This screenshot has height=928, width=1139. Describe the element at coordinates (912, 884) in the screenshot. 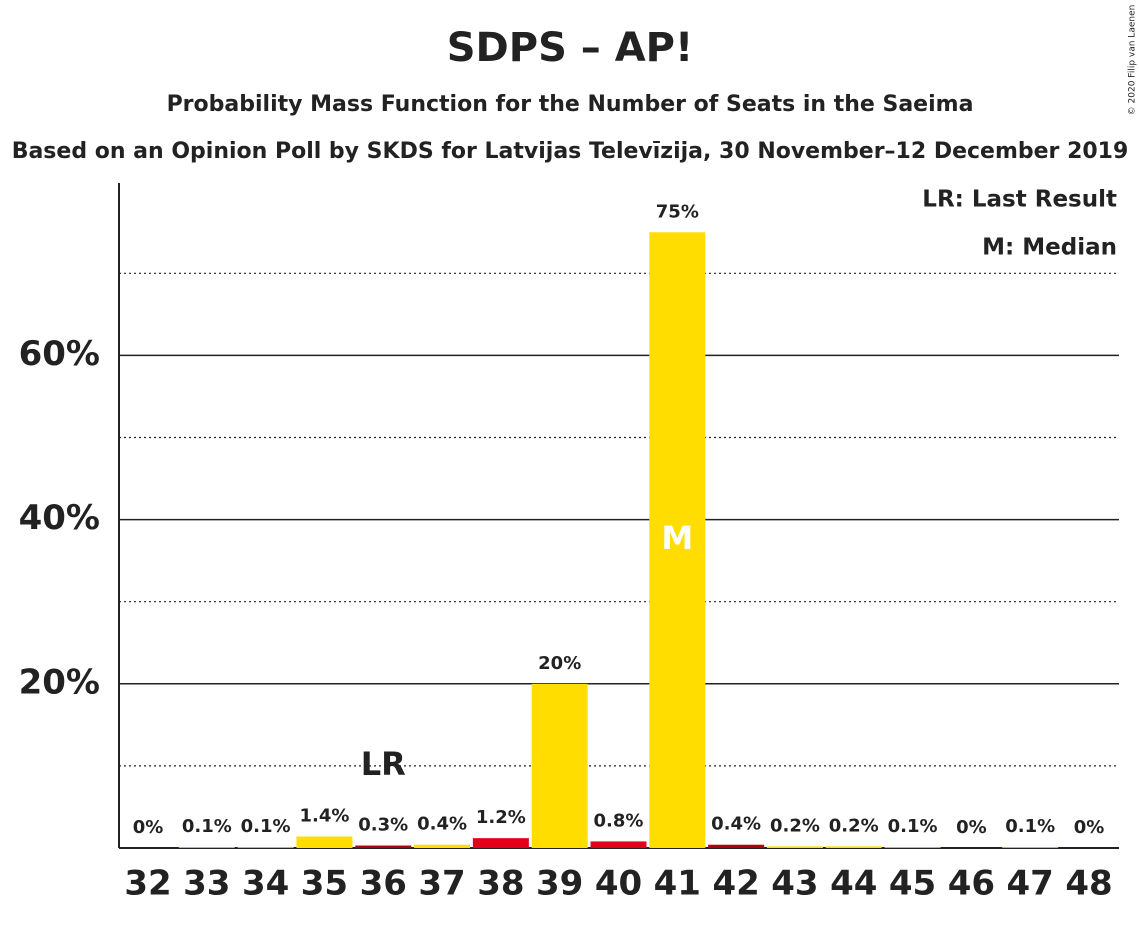

I see `x-tick-label: 45` at that location.